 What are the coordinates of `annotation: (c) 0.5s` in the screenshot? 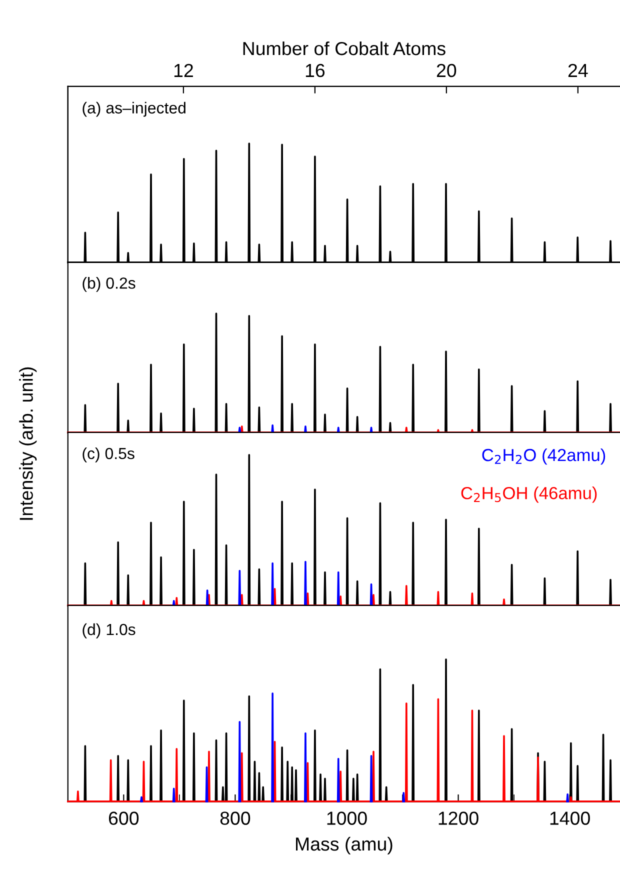 It's located at (108, 454).